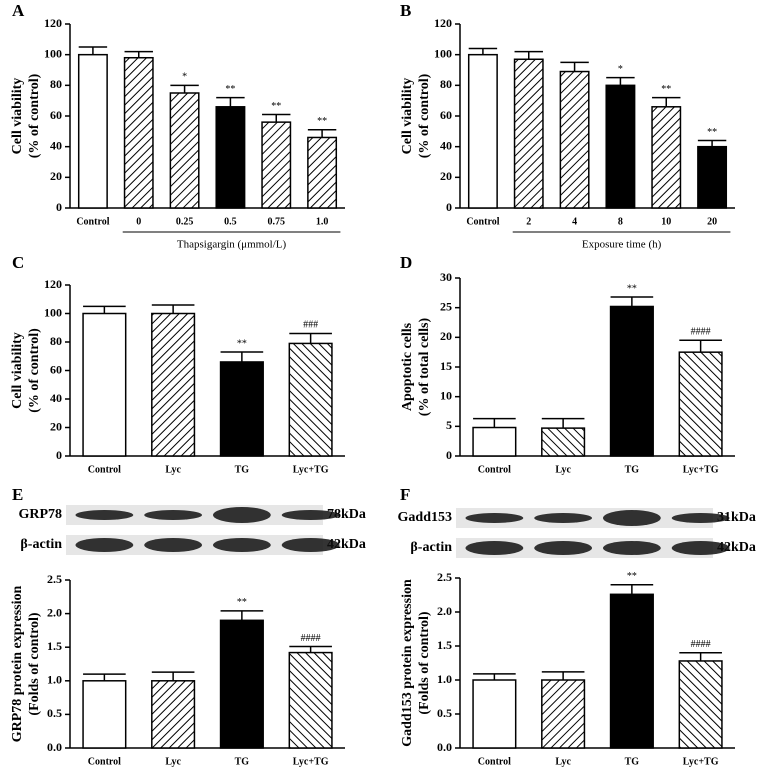  What do you see at coordinates (574, 221) in the screenshot?
I see `x-tick-label: 4` at bounding box center [574, 221].